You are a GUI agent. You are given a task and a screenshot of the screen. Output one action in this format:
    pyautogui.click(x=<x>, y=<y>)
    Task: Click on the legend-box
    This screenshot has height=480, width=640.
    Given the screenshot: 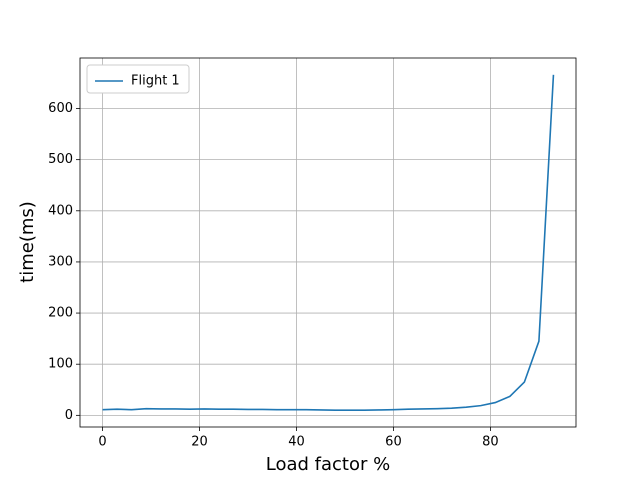 What is the action you would take?
    pyautogui.click(x=138, y=79)
    